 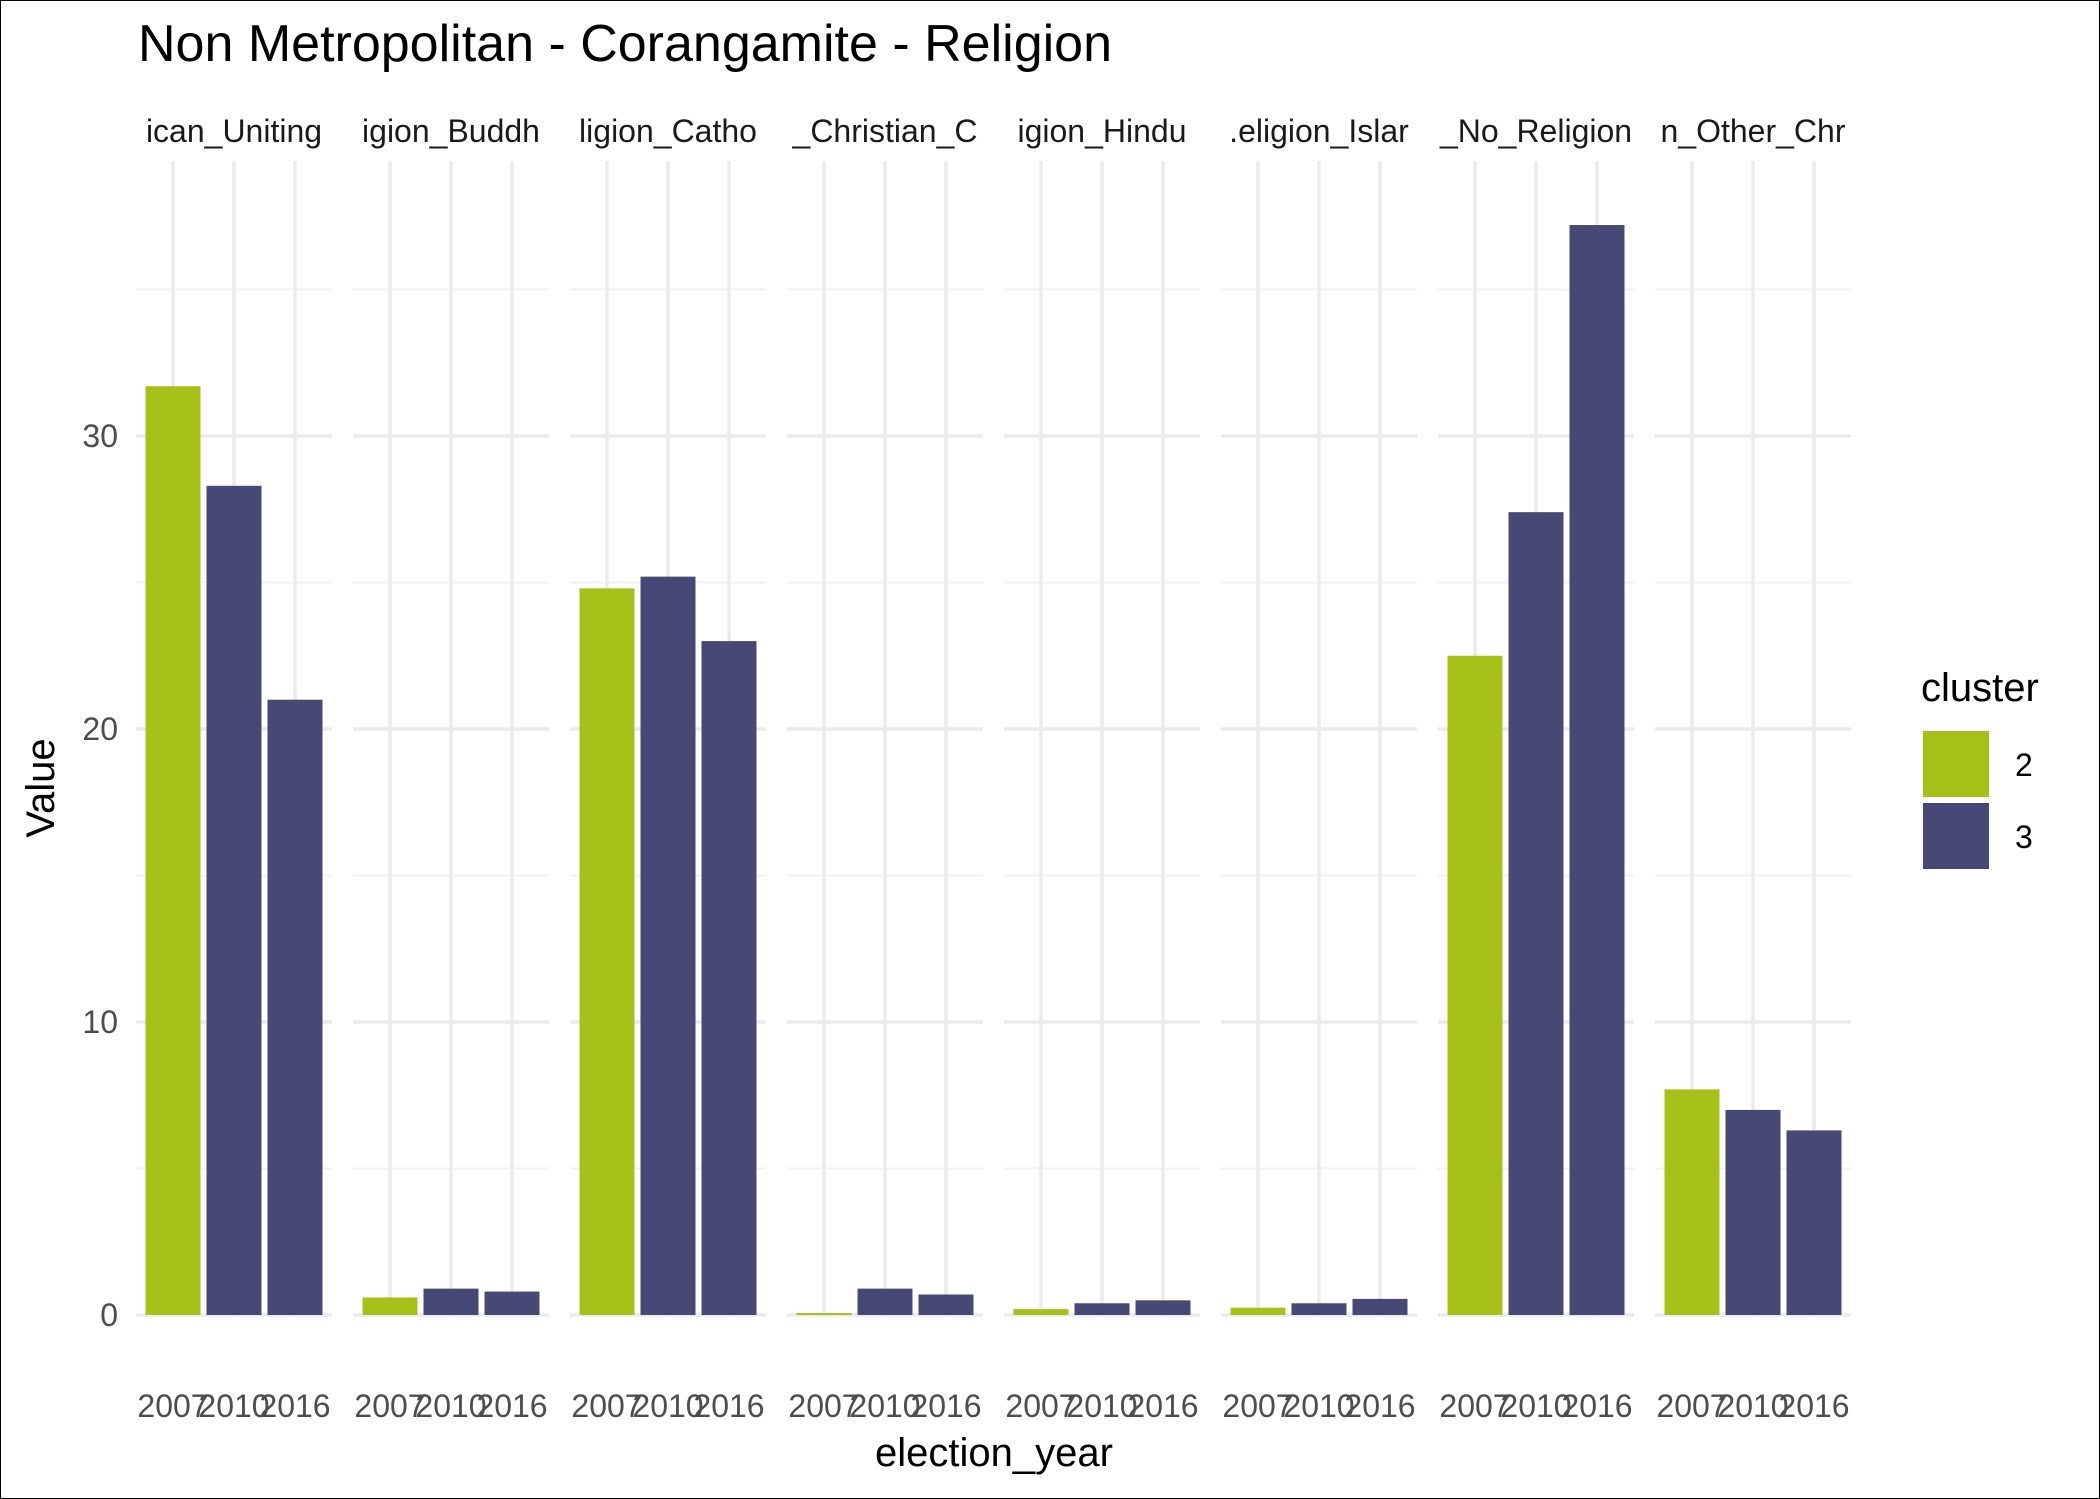 What do you see at coordinates (994, 1453) in the screenshot?
I see `x-axis-title: election_year` at bounding box center [994, 1453].